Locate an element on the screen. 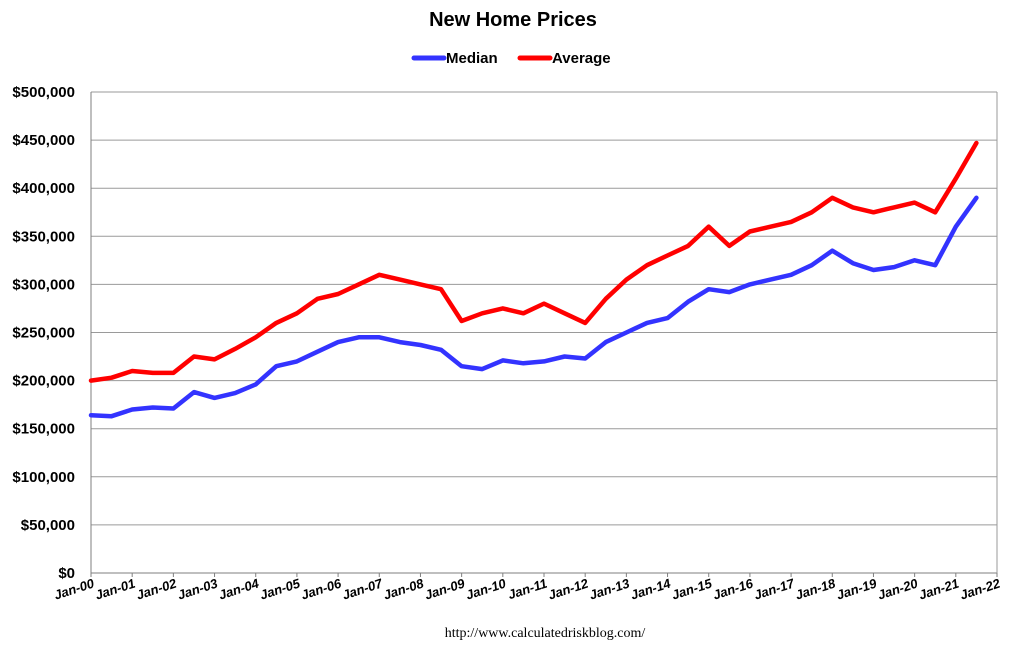  x-tick-label: Jan-11 is located at coordinates (527, 589).